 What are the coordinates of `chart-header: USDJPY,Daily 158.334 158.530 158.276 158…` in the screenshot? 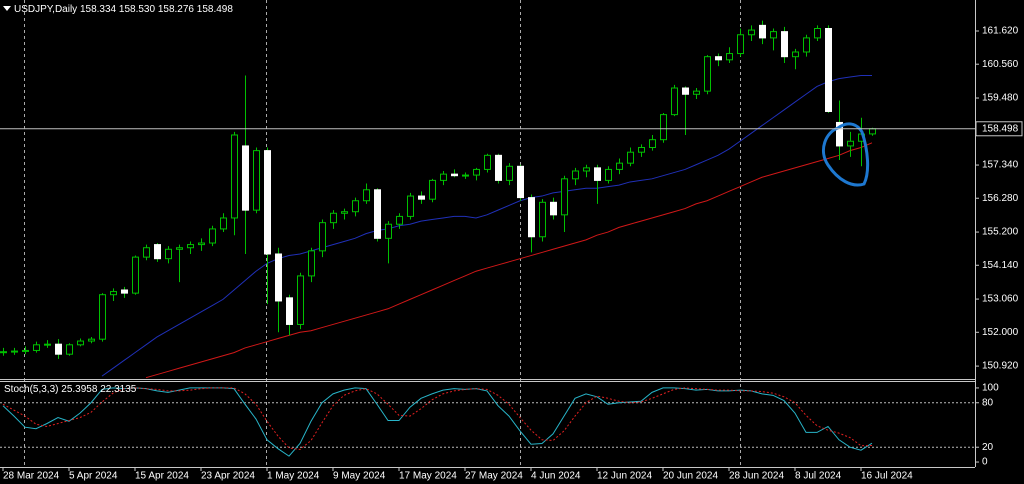 It's located at (123, 9).